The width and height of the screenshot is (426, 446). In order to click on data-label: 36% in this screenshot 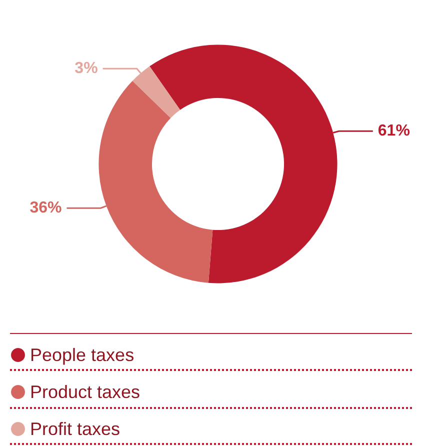, I will do `click(46, 208)`.